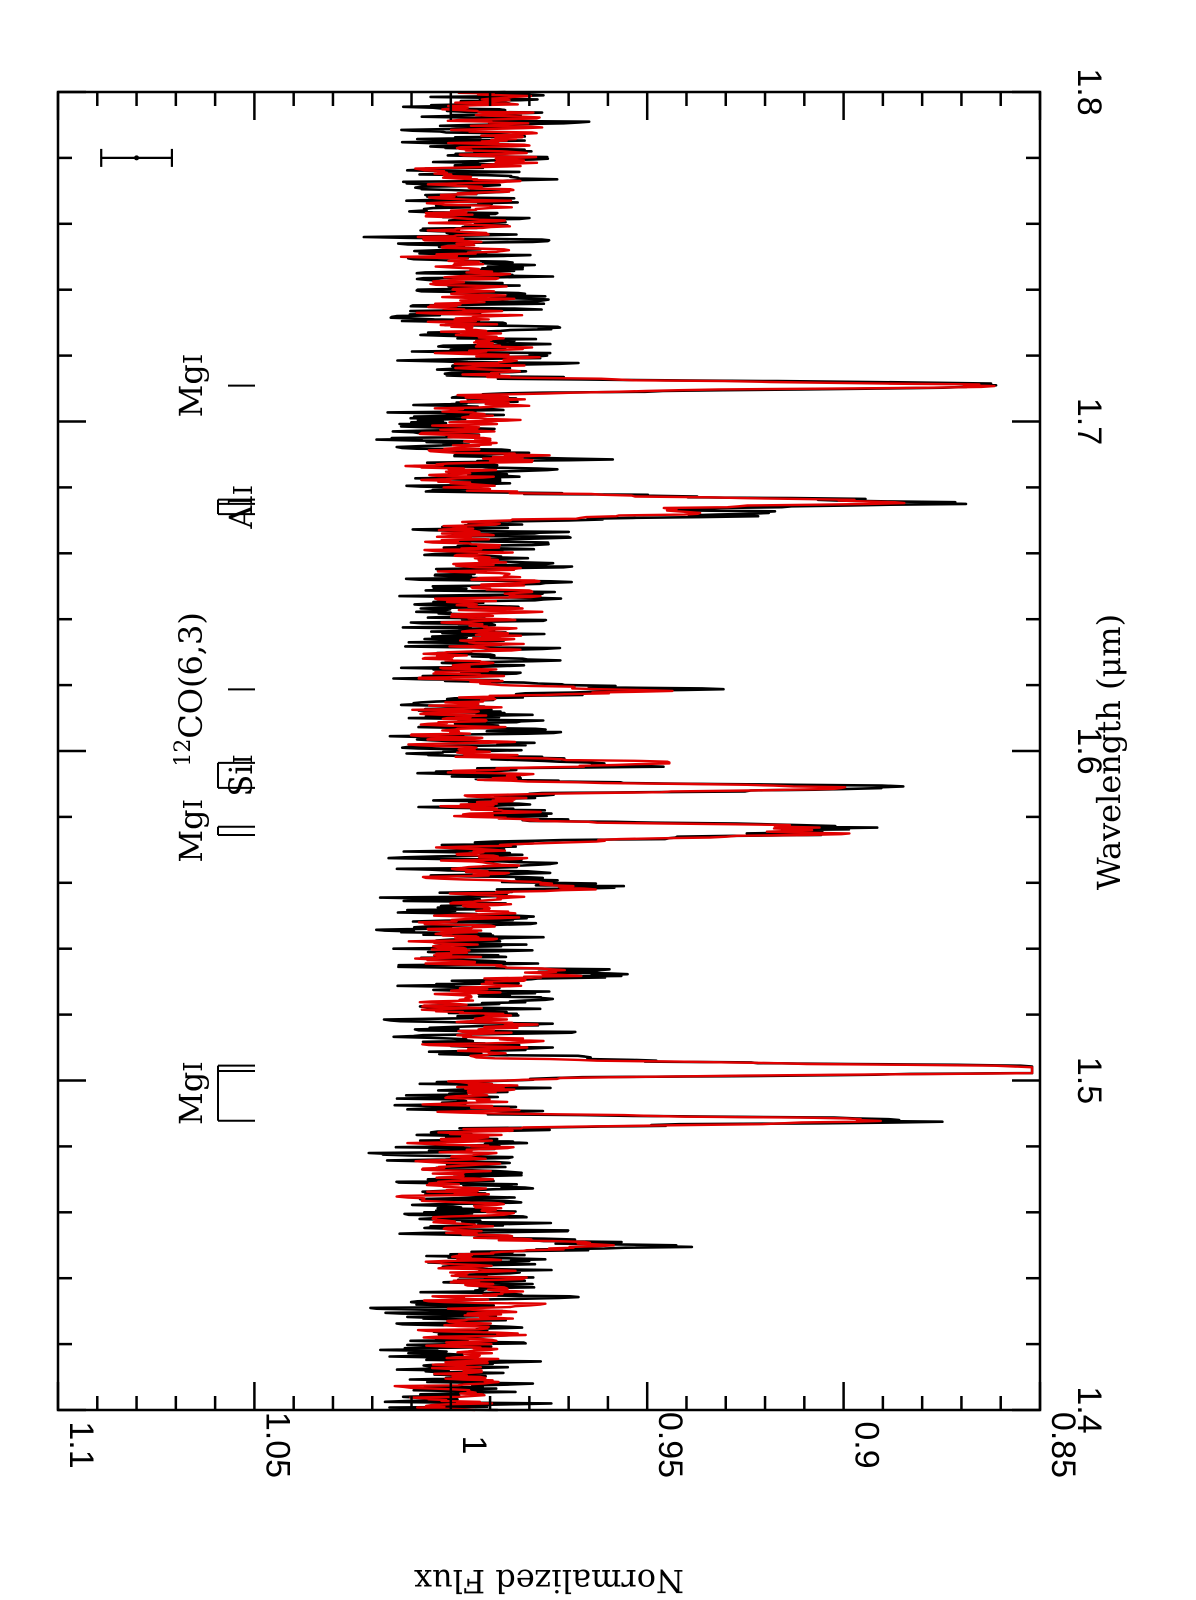 This screenshot has height=1600, width=1196. Describe the element at coordinates (183, 753) in the screenshot. I see `line-label-superscript: 12` at that location.